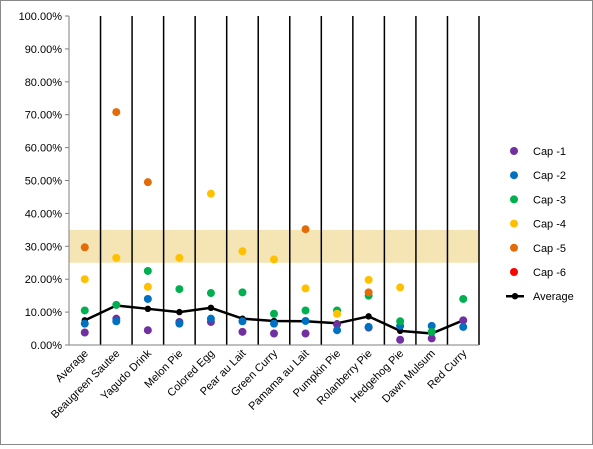  What do you see at coordinates (549, 152) in the screenshot?
I see `legend-label: Cap -1` at bounding box center [549, 152].